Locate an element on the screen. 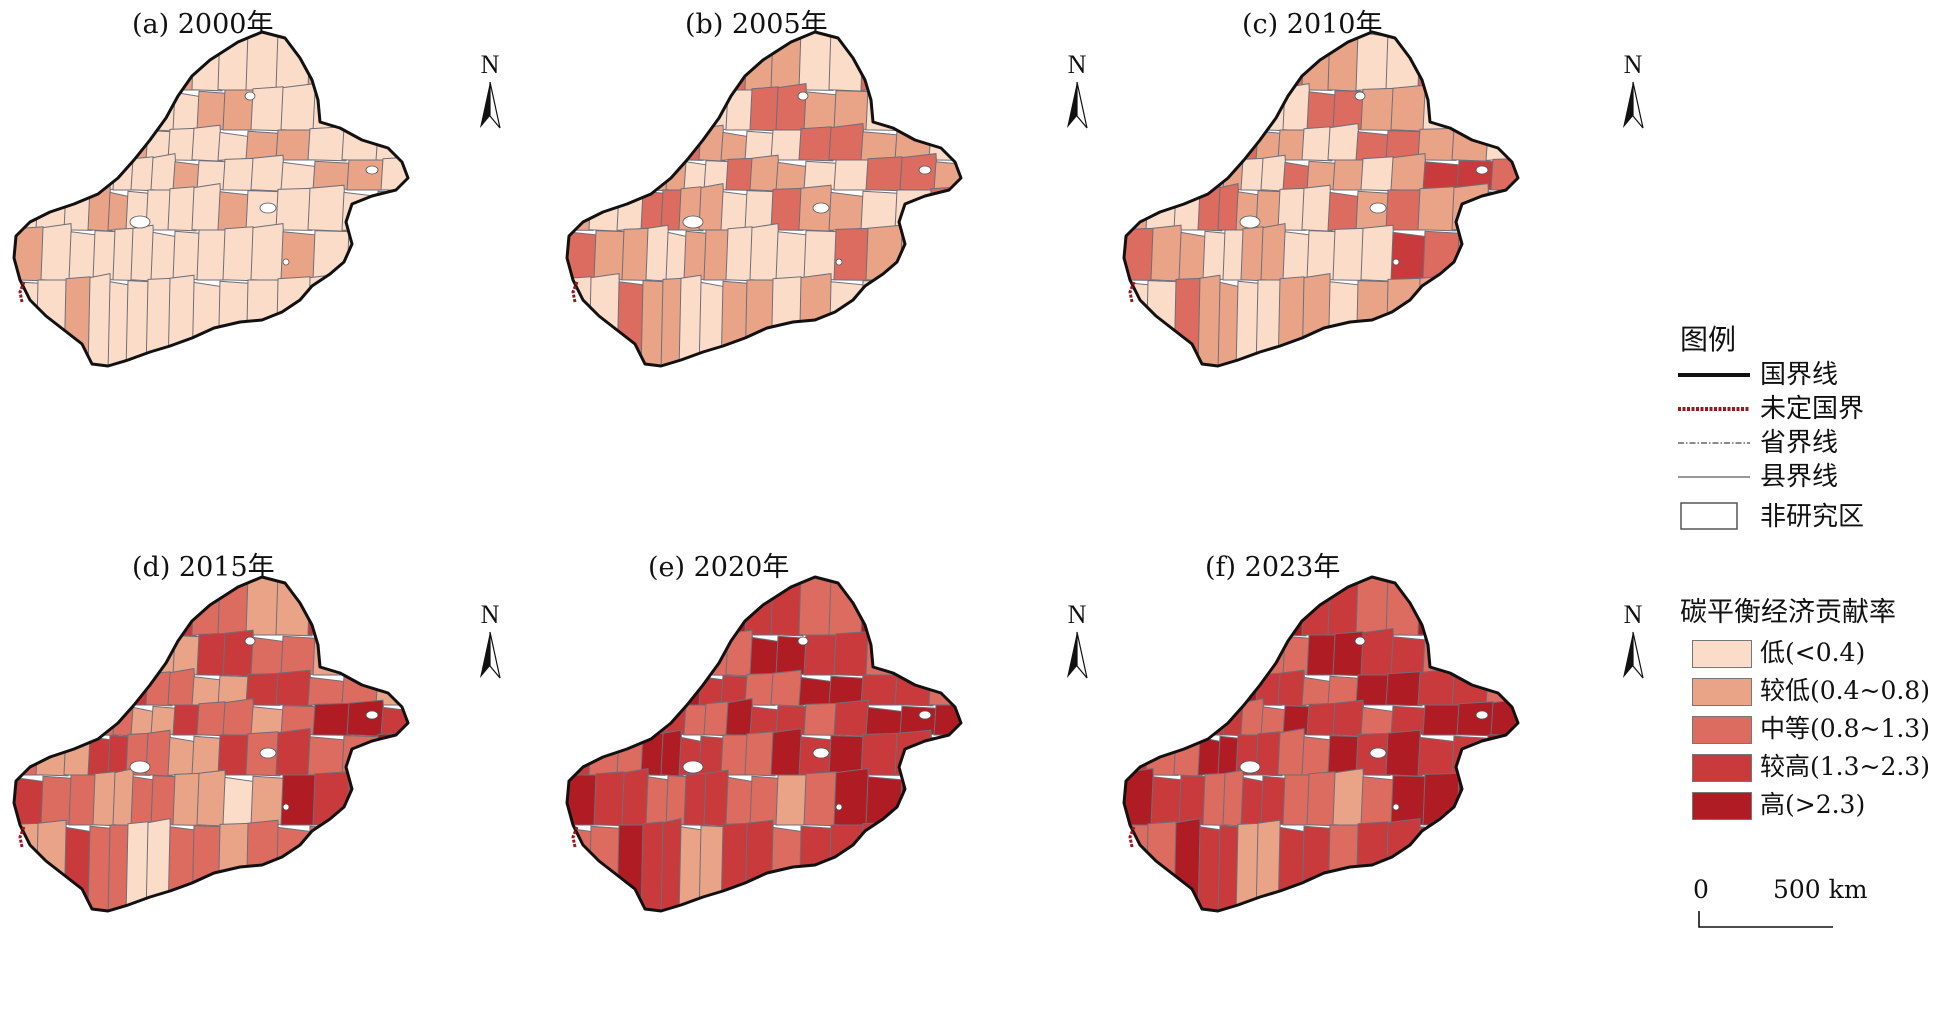  undetermined-border is located at coordinates (22, 292).